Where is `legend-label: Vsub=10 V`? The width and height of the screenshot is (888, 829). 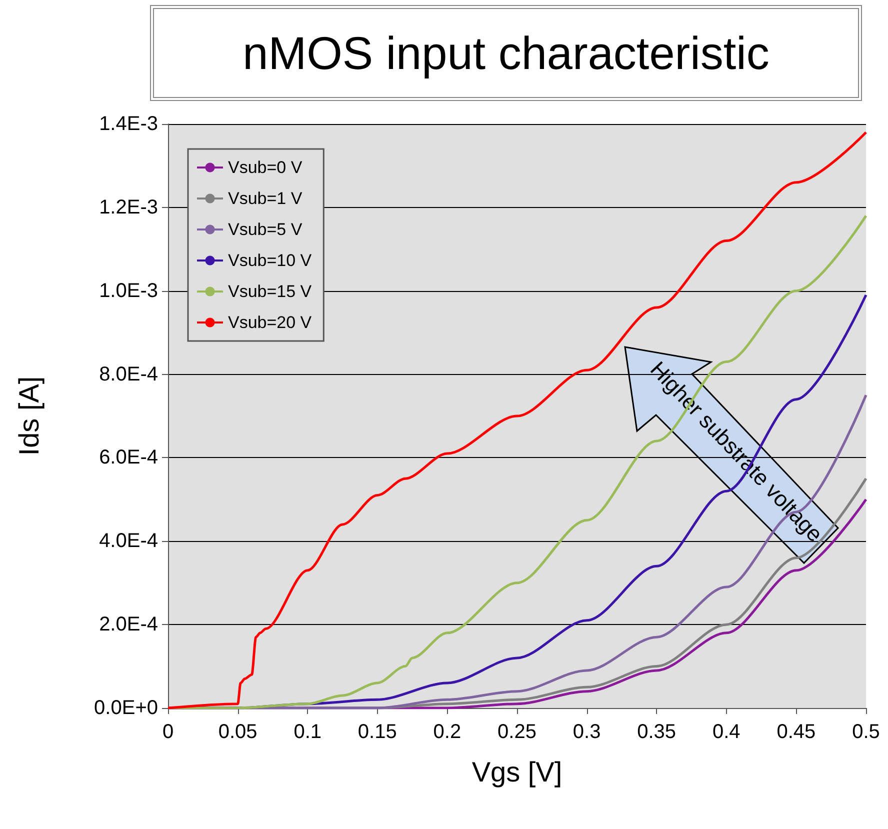 legend-label: Vsub=10 V is located at coordinates (270, 260).